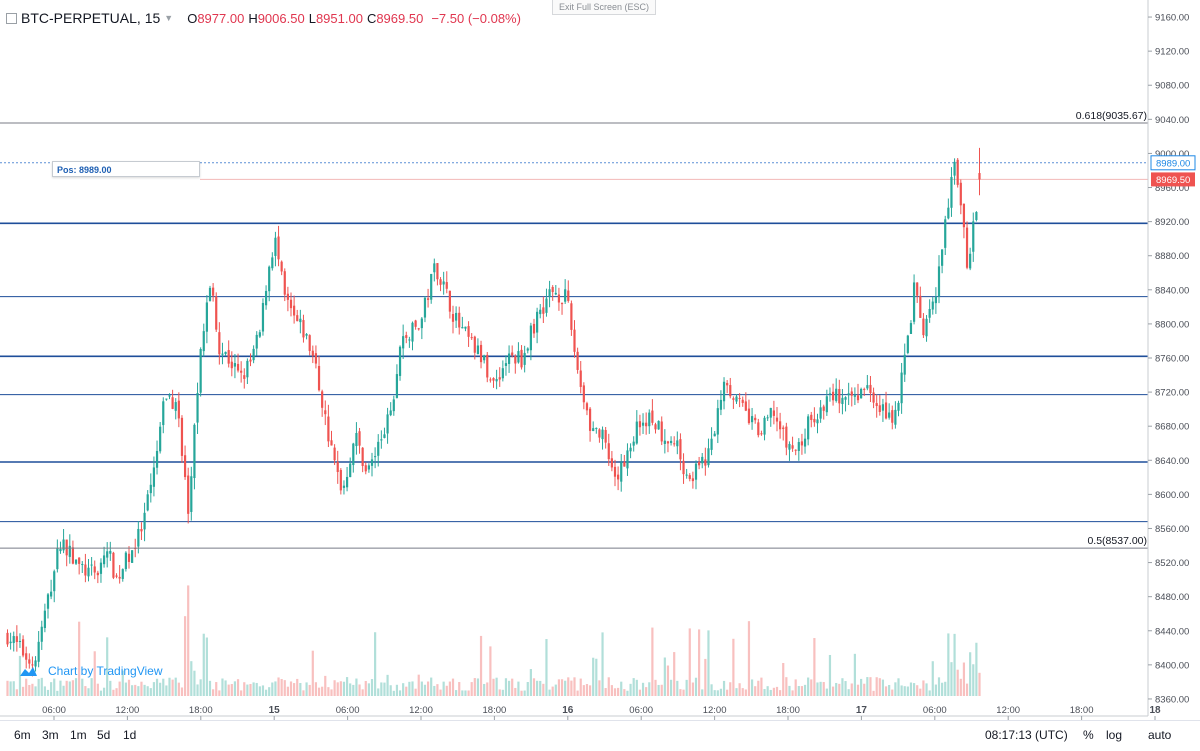 The image size is (1200, 751). What do you see at coordinates (1172, 427) in the screenshot?
I see `y-tick-label: 8680.00` at bounding box center [1172, 427].